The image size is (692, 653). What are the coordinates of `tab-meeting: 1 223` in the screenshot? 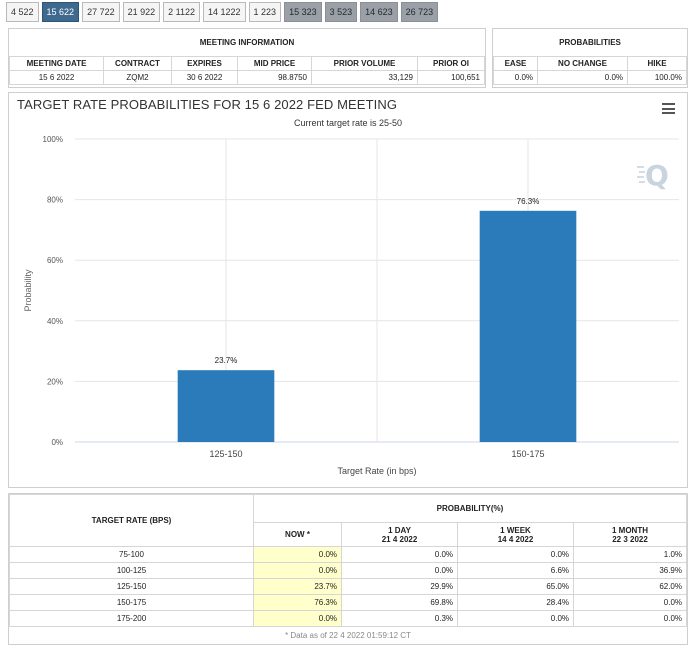 It's located at (265, 12).